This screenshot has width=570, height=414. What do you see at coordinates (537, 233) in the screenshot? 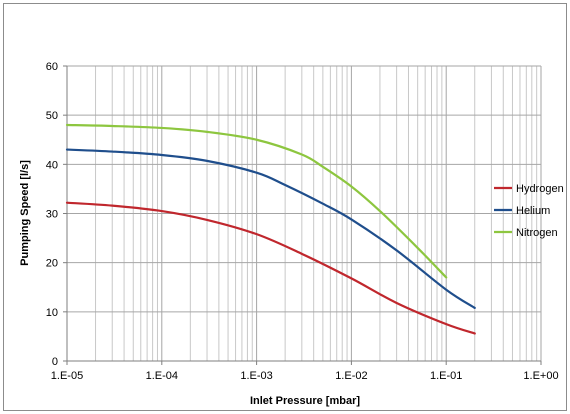
I see `nitrogen-legend-label: Nitrogen` at bounding box center [537, 233].